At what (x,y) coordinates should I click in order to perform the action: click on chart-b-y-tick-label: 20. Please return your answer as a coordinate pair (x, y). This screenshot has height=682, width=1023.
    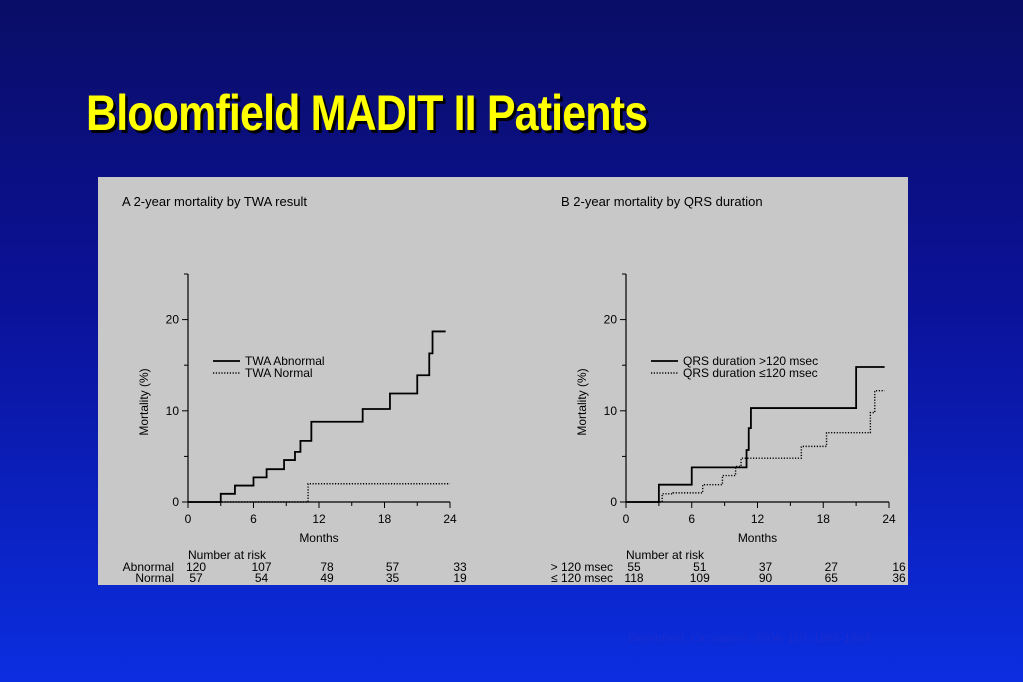
    Looking at the image, I should click on (611, 320).